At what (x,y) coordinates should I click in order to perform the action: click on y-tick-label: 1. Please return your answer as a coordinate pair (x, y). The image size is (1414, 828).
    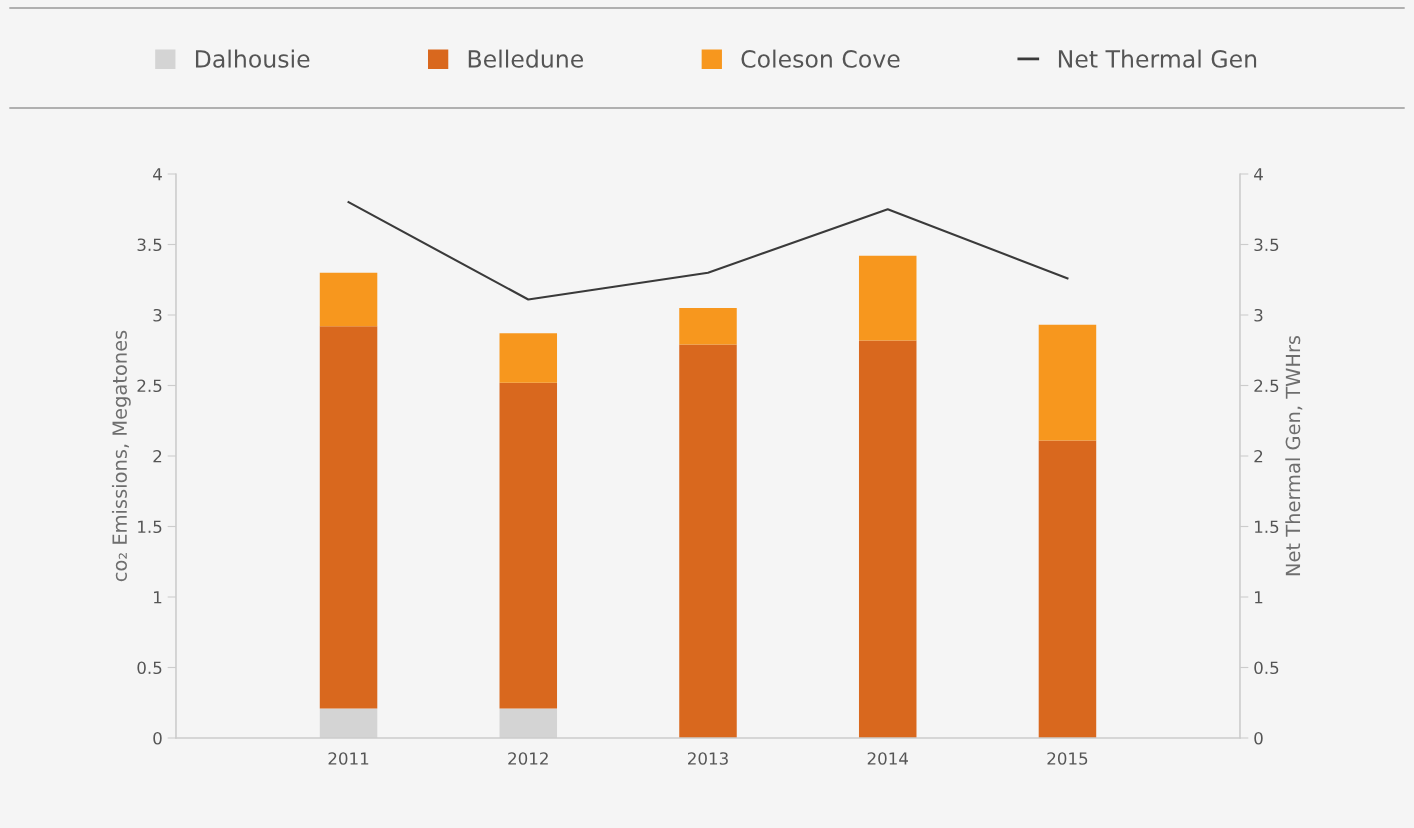
    Looking at the image, I should click on (158, 597).